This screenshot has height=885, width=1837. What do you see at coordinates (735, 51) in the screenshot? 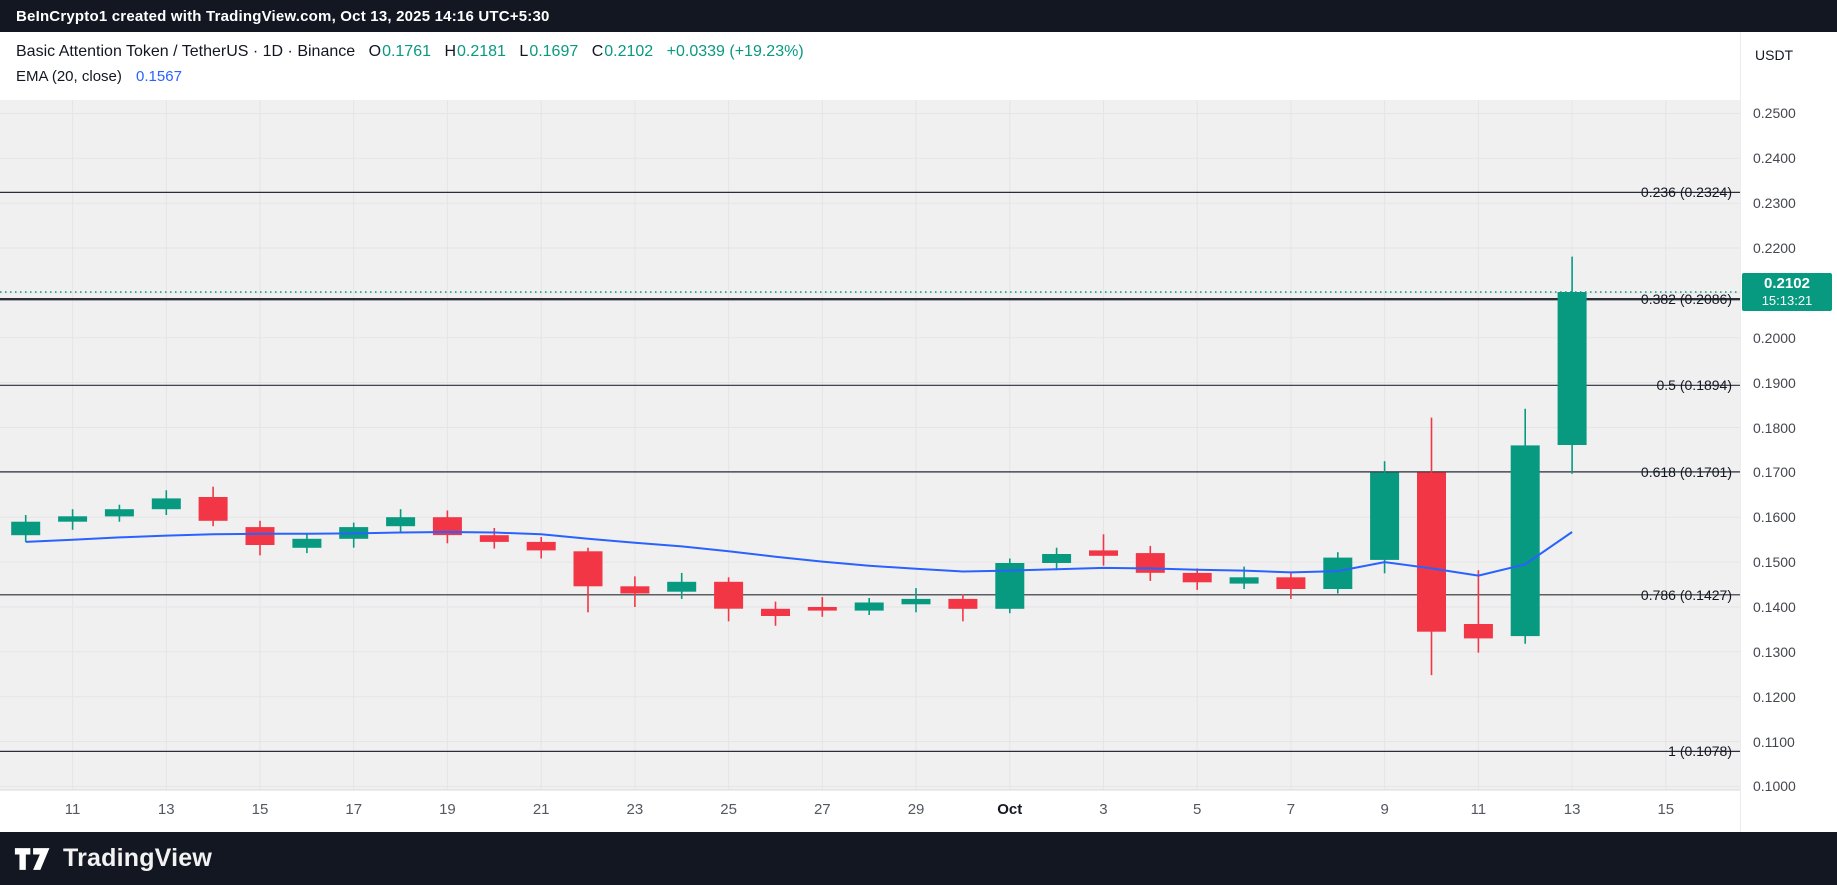
I see `change-value: +0.0339 (+19.23%)` at bounding box center [735, 51].